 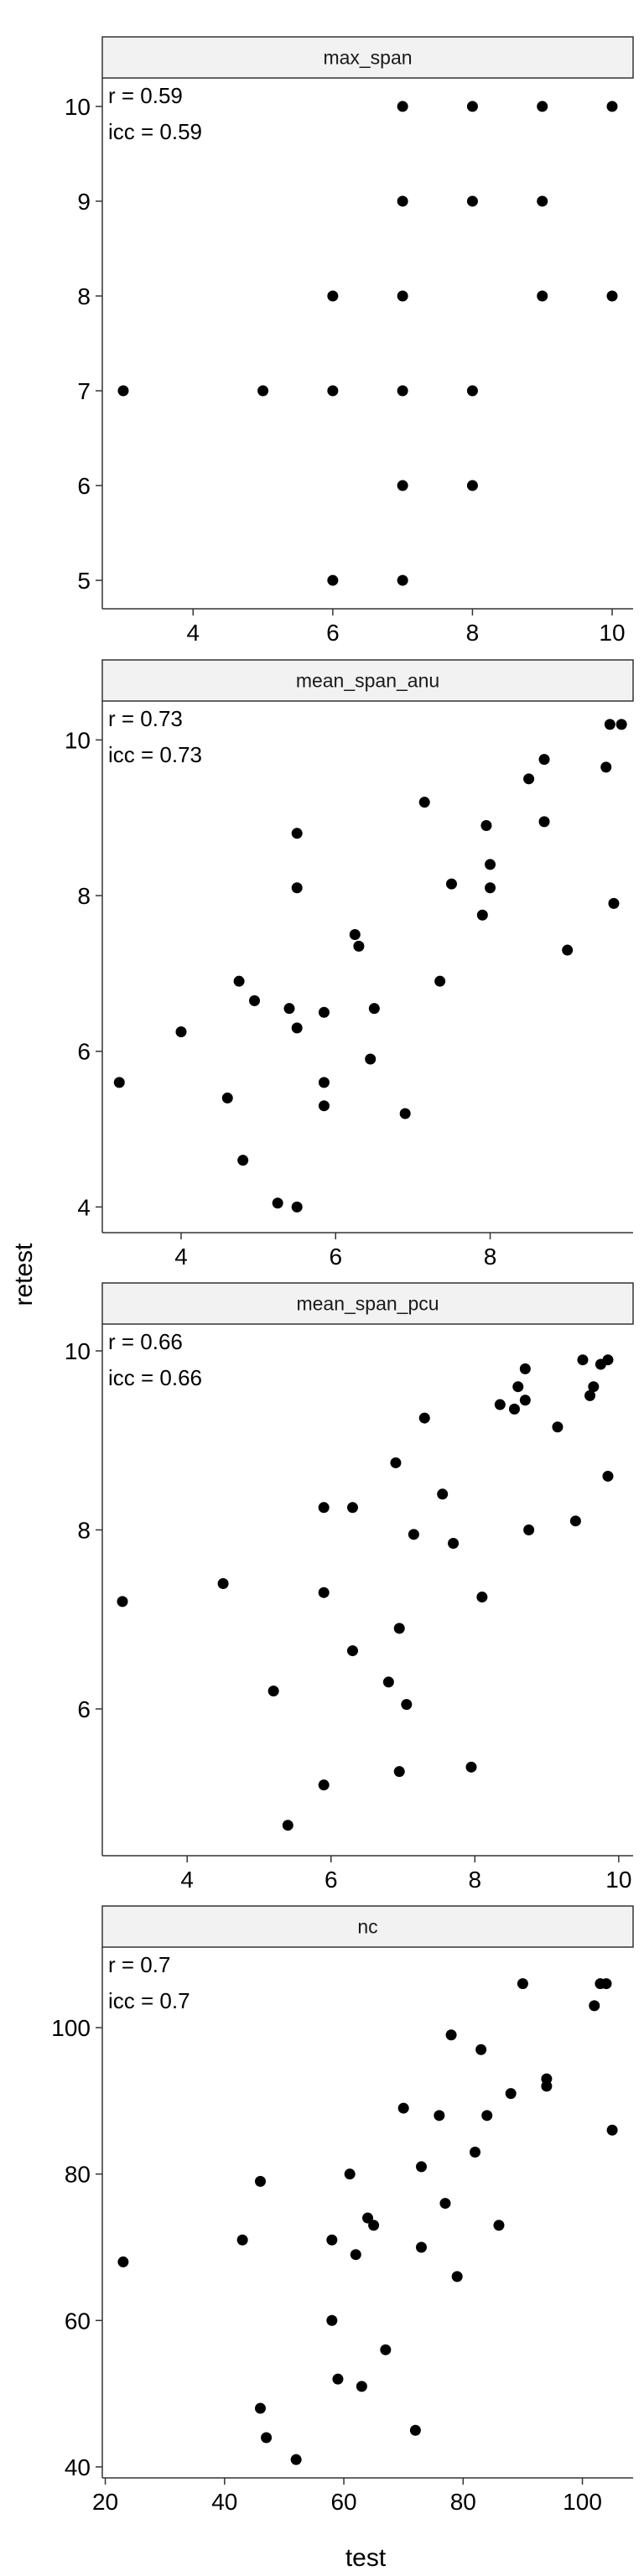 I want to click on x-tick-label: 100, so click(x=582, y=2502).